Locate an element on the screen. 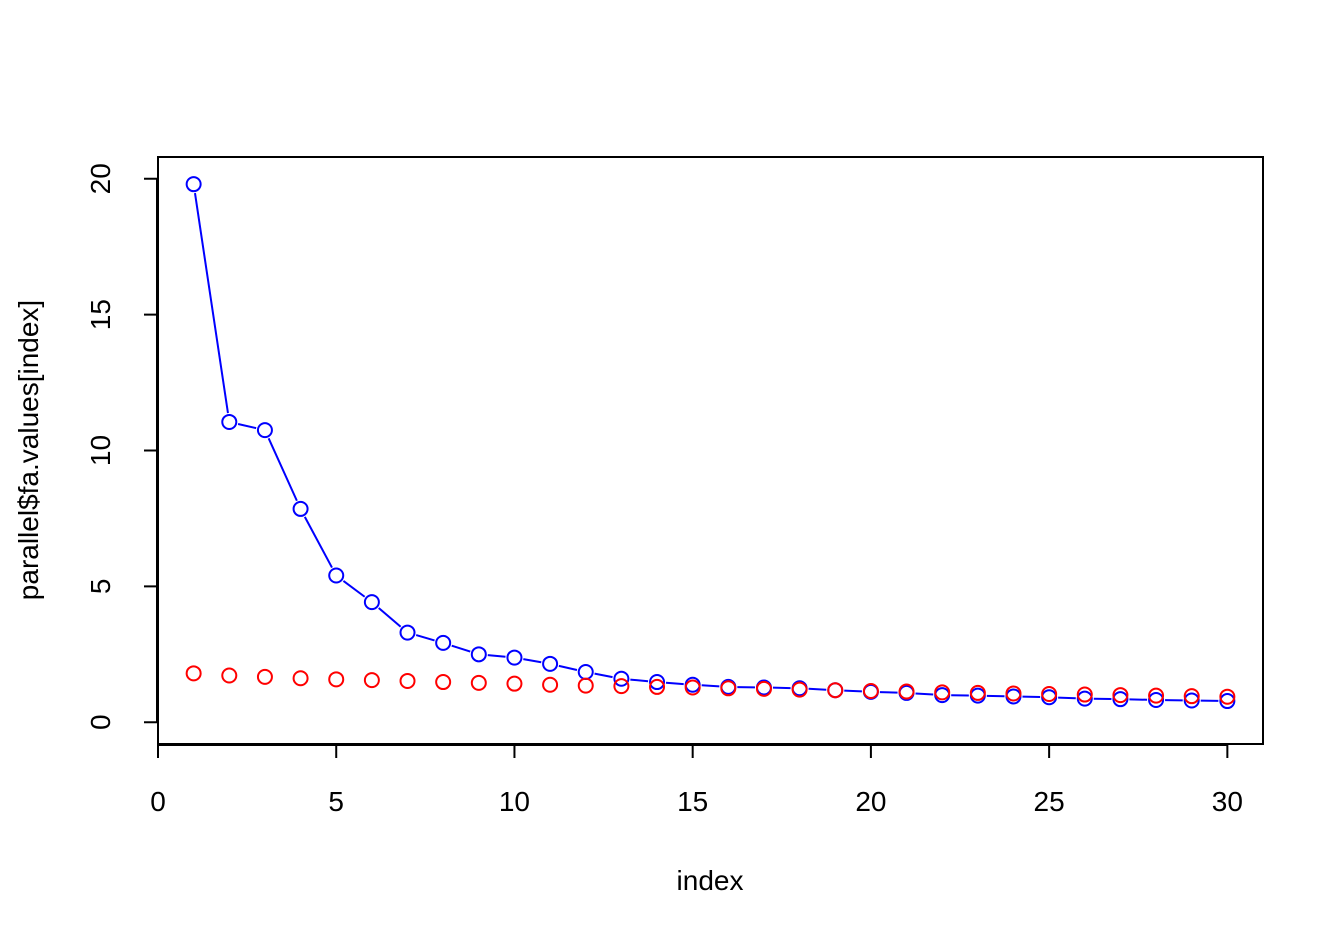  y-axis-label: parallel$fa.values[index] is located at coordinates (28, 450).